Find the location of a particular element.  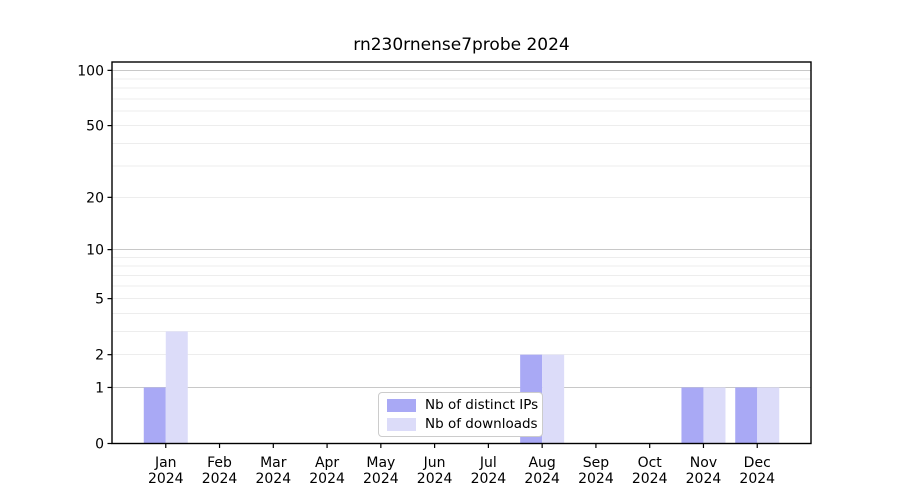

legend-swatch-distinct-ips is located at coordinates (401, 405).